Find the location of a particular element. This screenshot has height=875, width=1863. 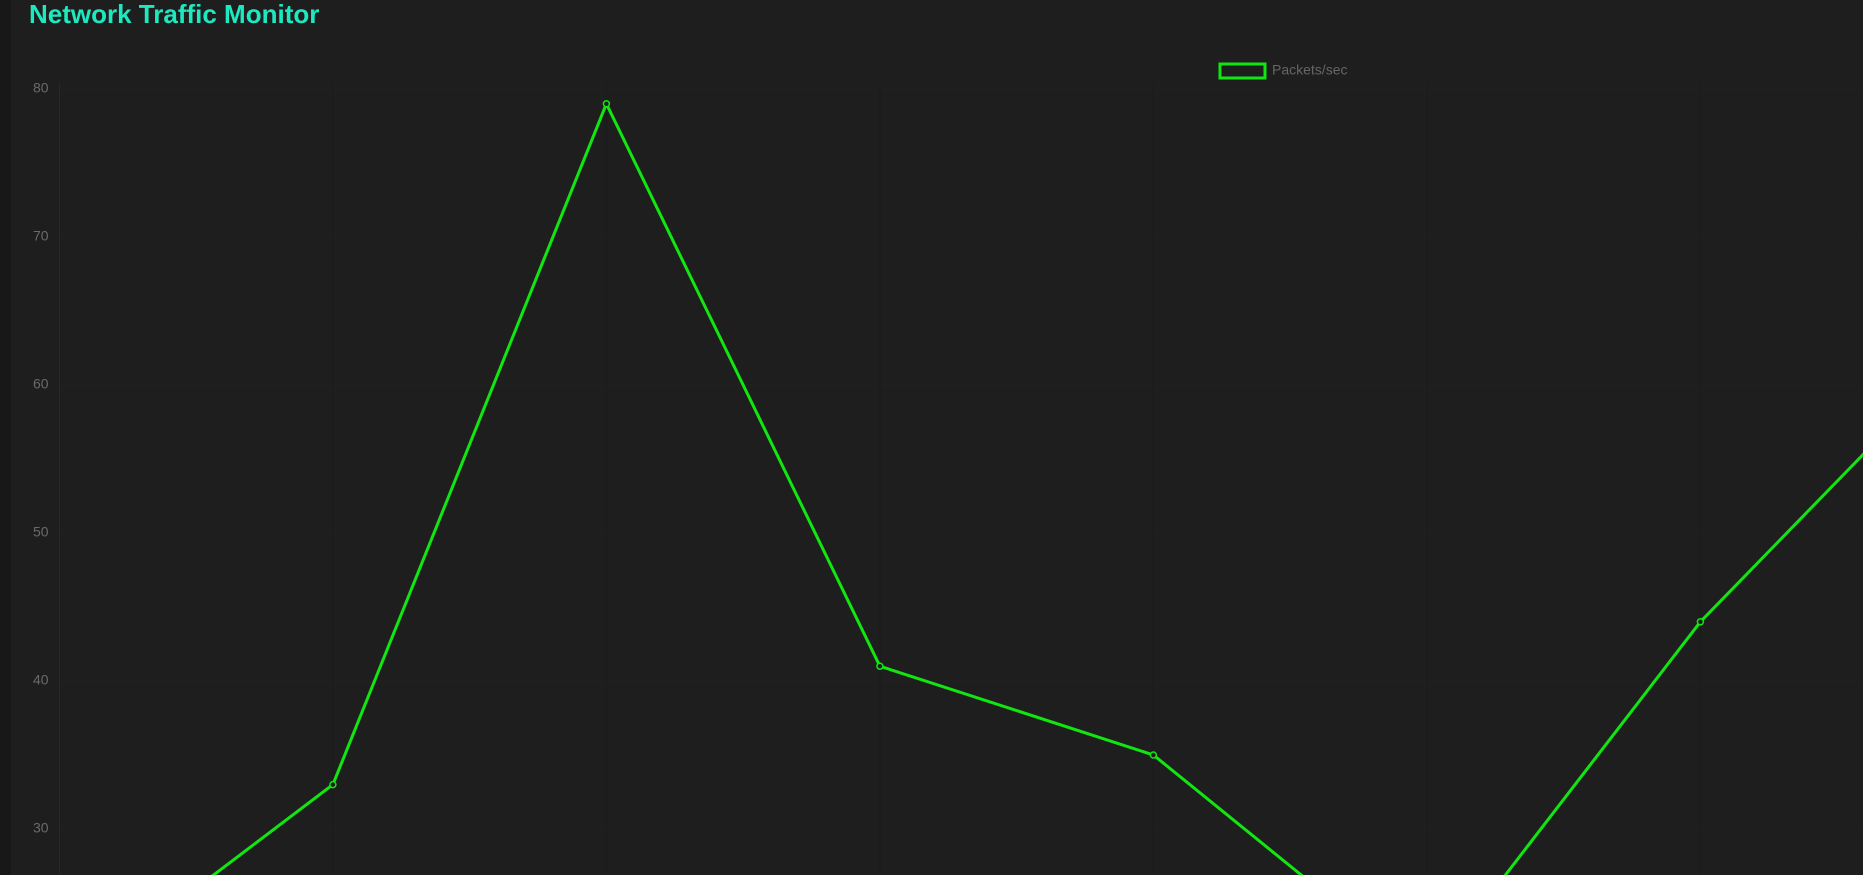

side-strip is located at coordinates (5, 437).